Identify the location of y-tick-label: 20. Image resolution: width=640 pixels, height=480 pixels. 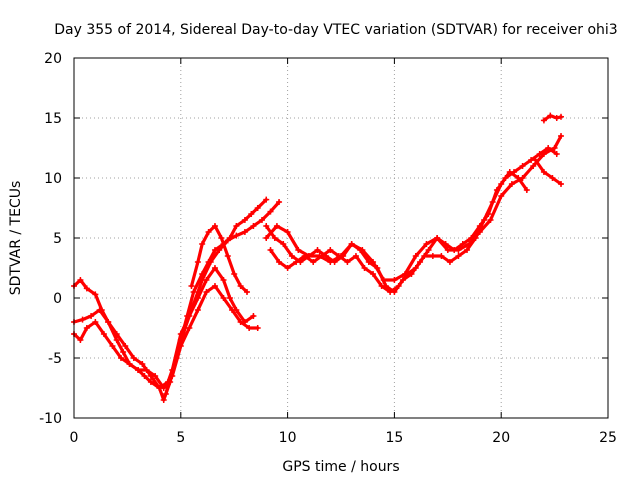
(53, 59).